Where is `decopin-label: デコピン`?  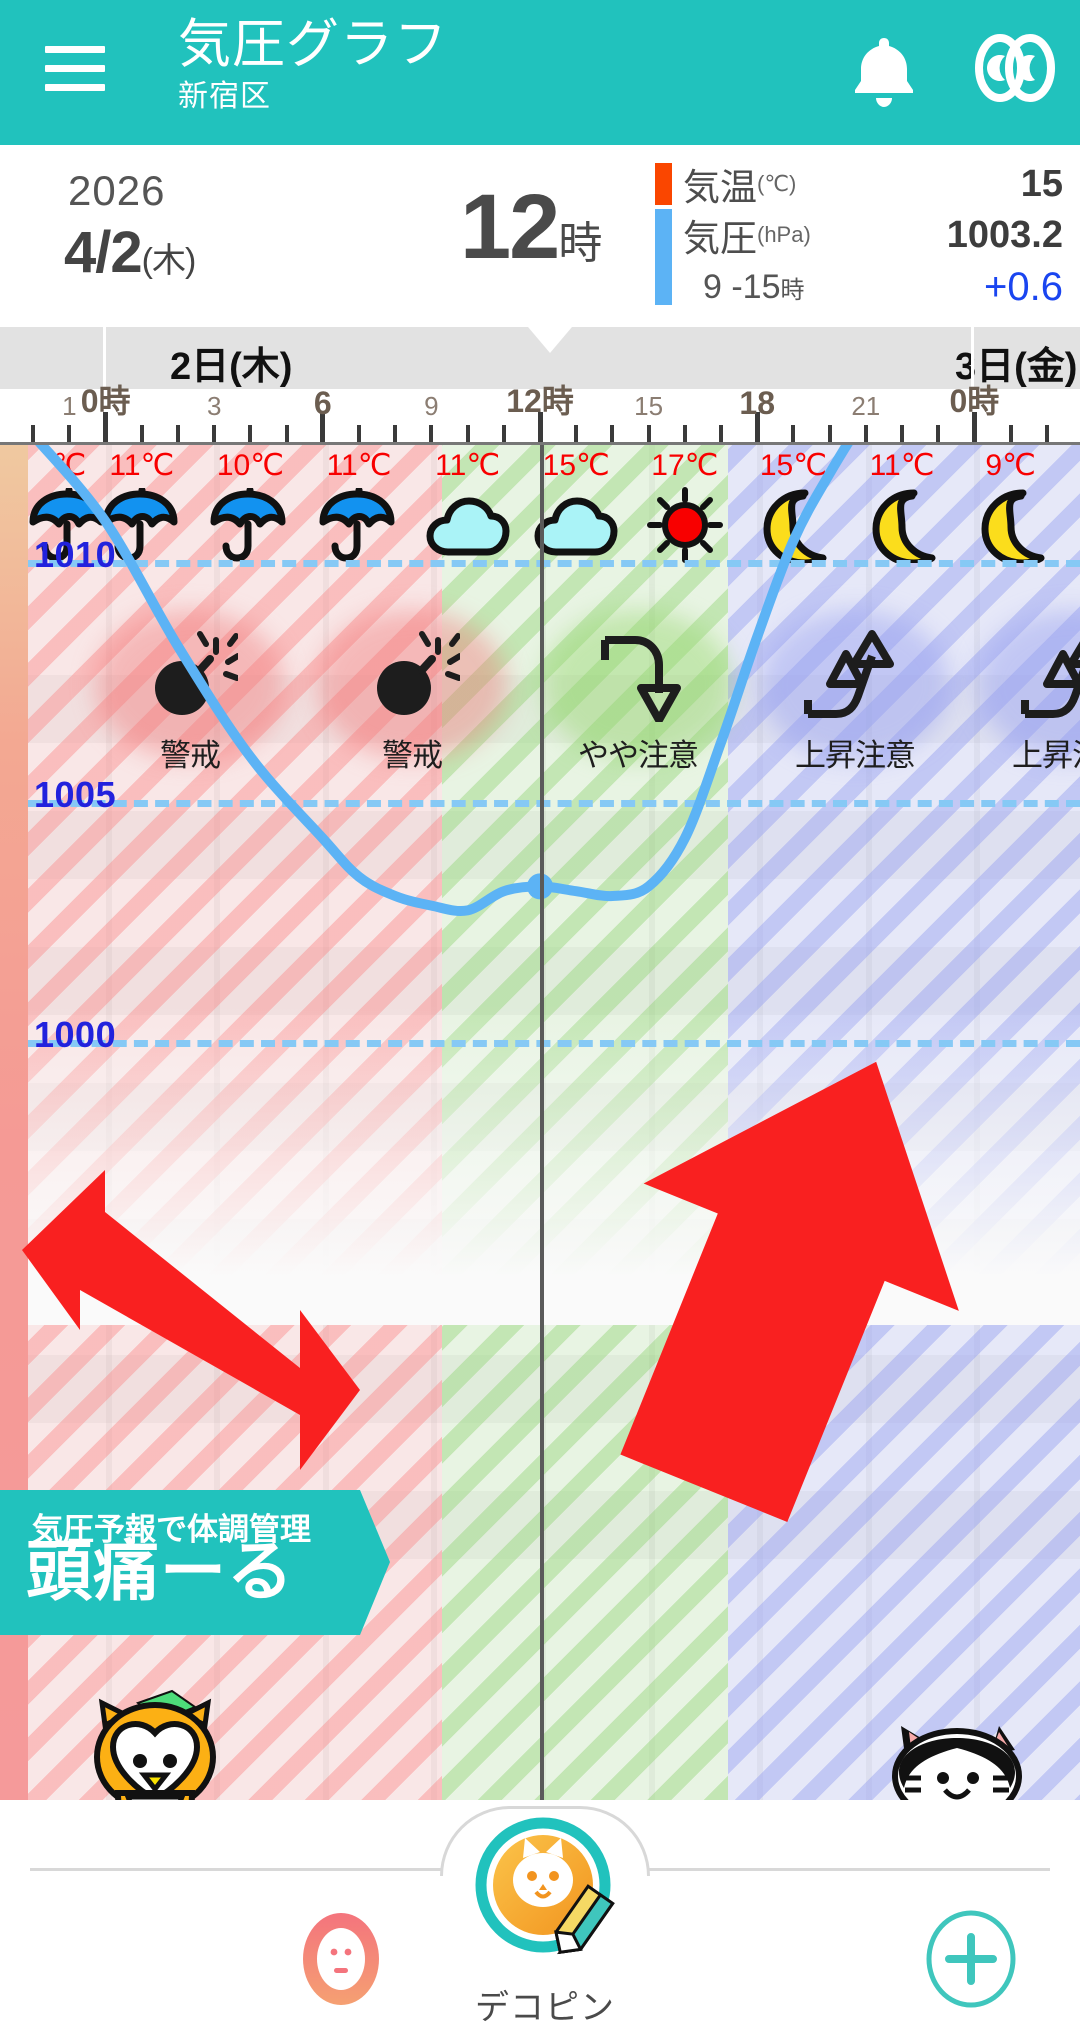 decopin-label: デコピン is located at coordinates (545, 2005).